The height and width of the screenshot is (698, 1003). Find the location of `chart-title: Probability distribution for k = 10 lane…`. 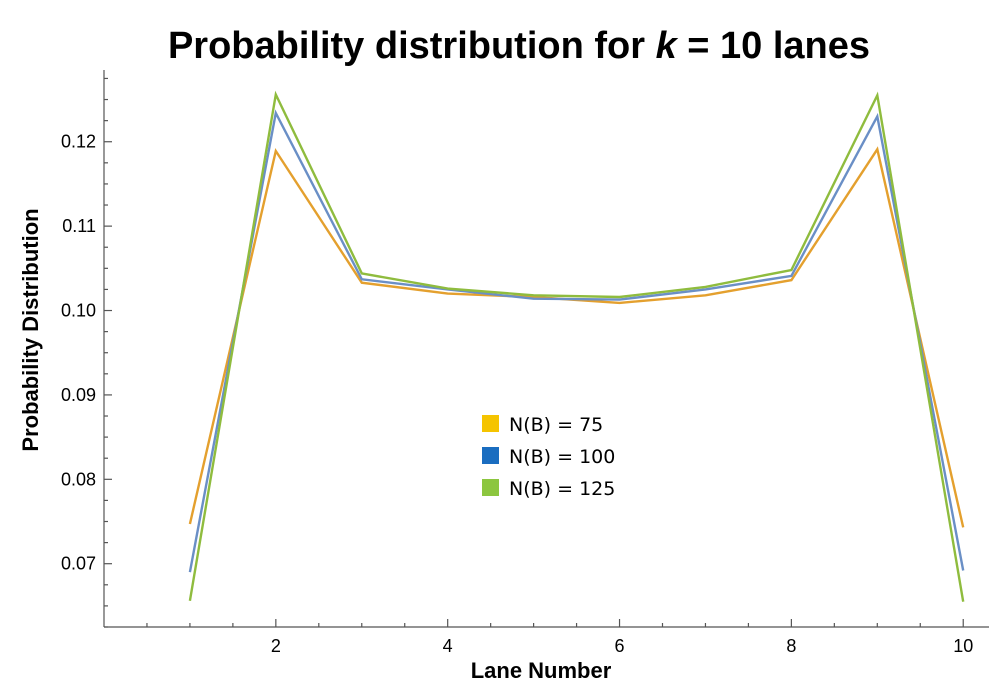

chart-title: Probability distribution for k = 10 lane… is located at coordinates (519, 46).